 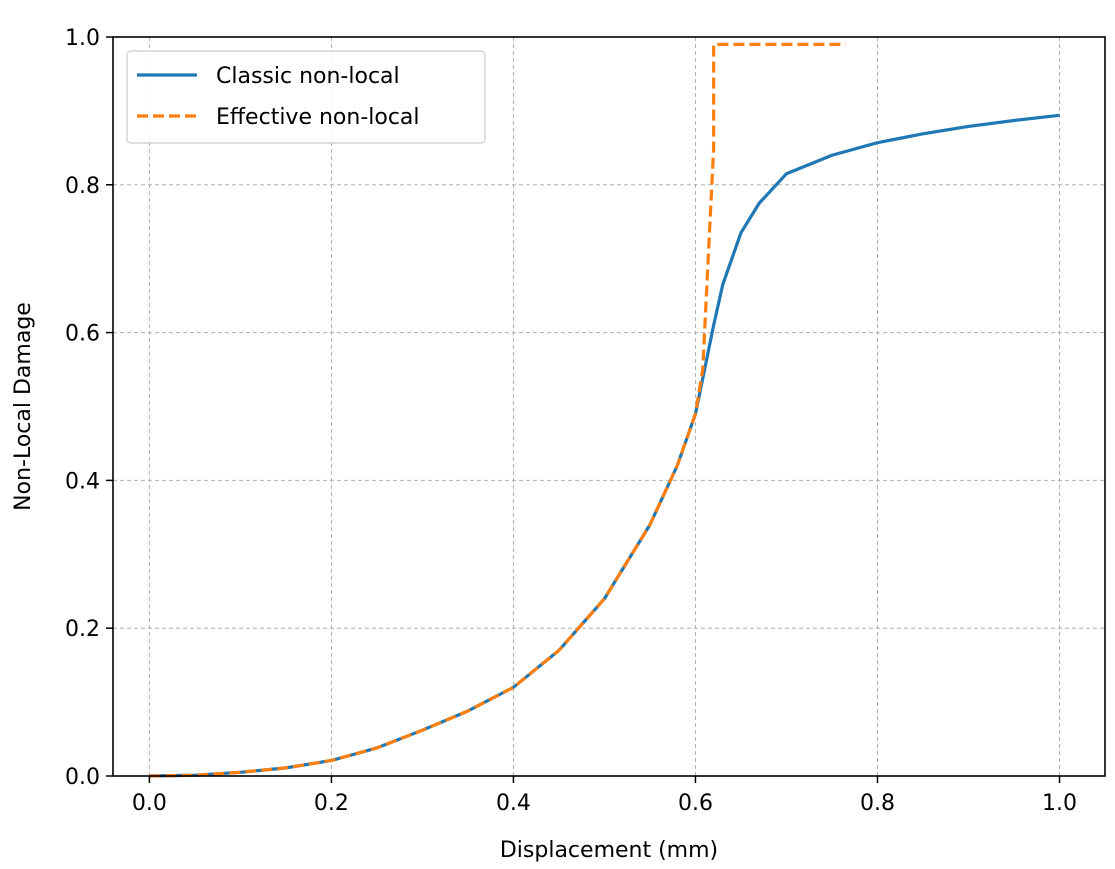 I want to click on y-tick-label: 0.6, so click(x=82, y=334).